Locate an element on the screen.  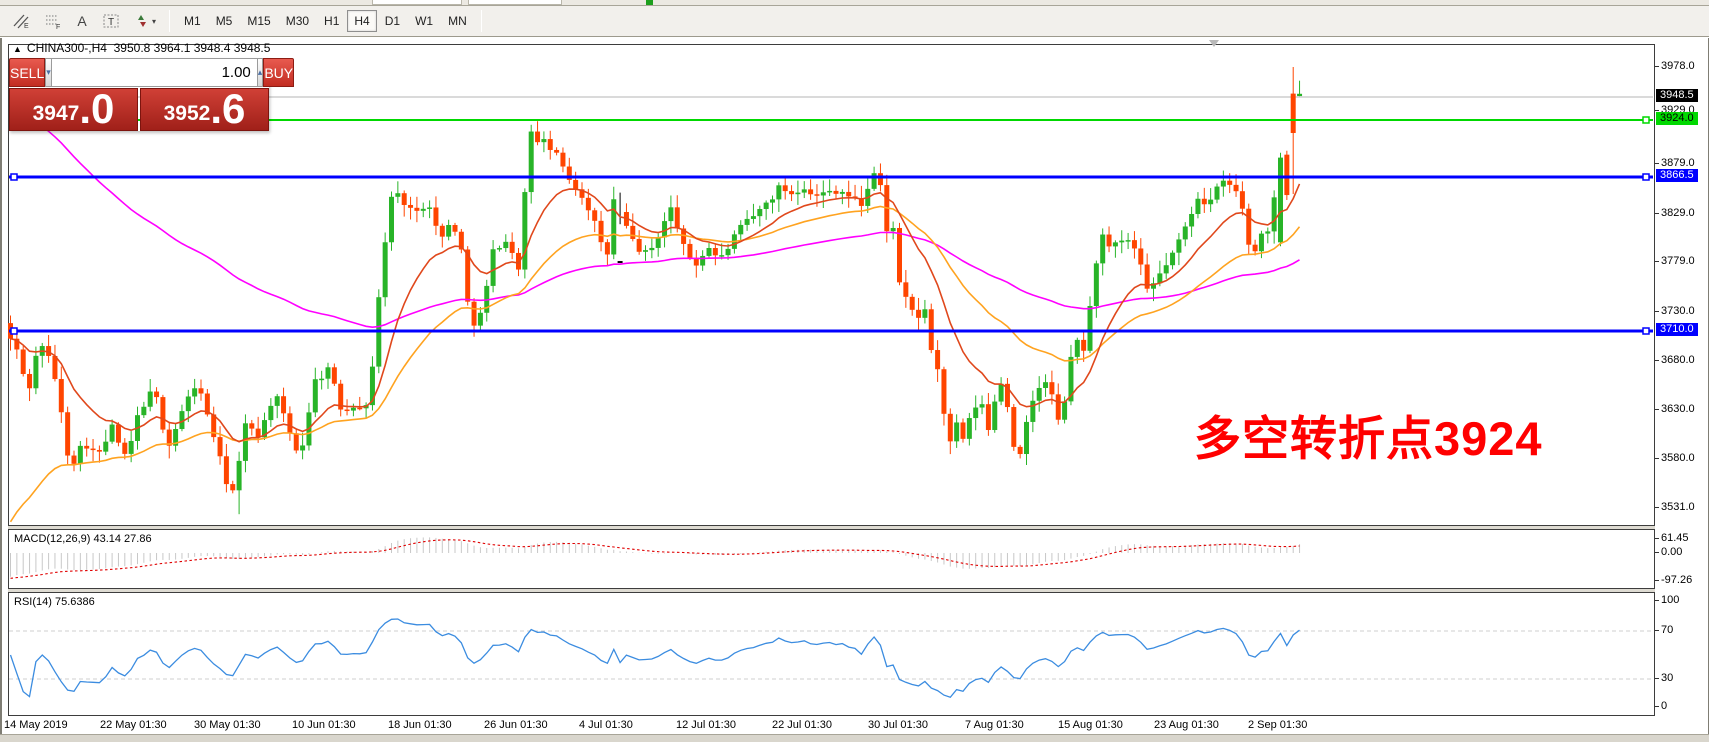
price-tick-label: 3978.0 is located at coordinates (1675, 66).